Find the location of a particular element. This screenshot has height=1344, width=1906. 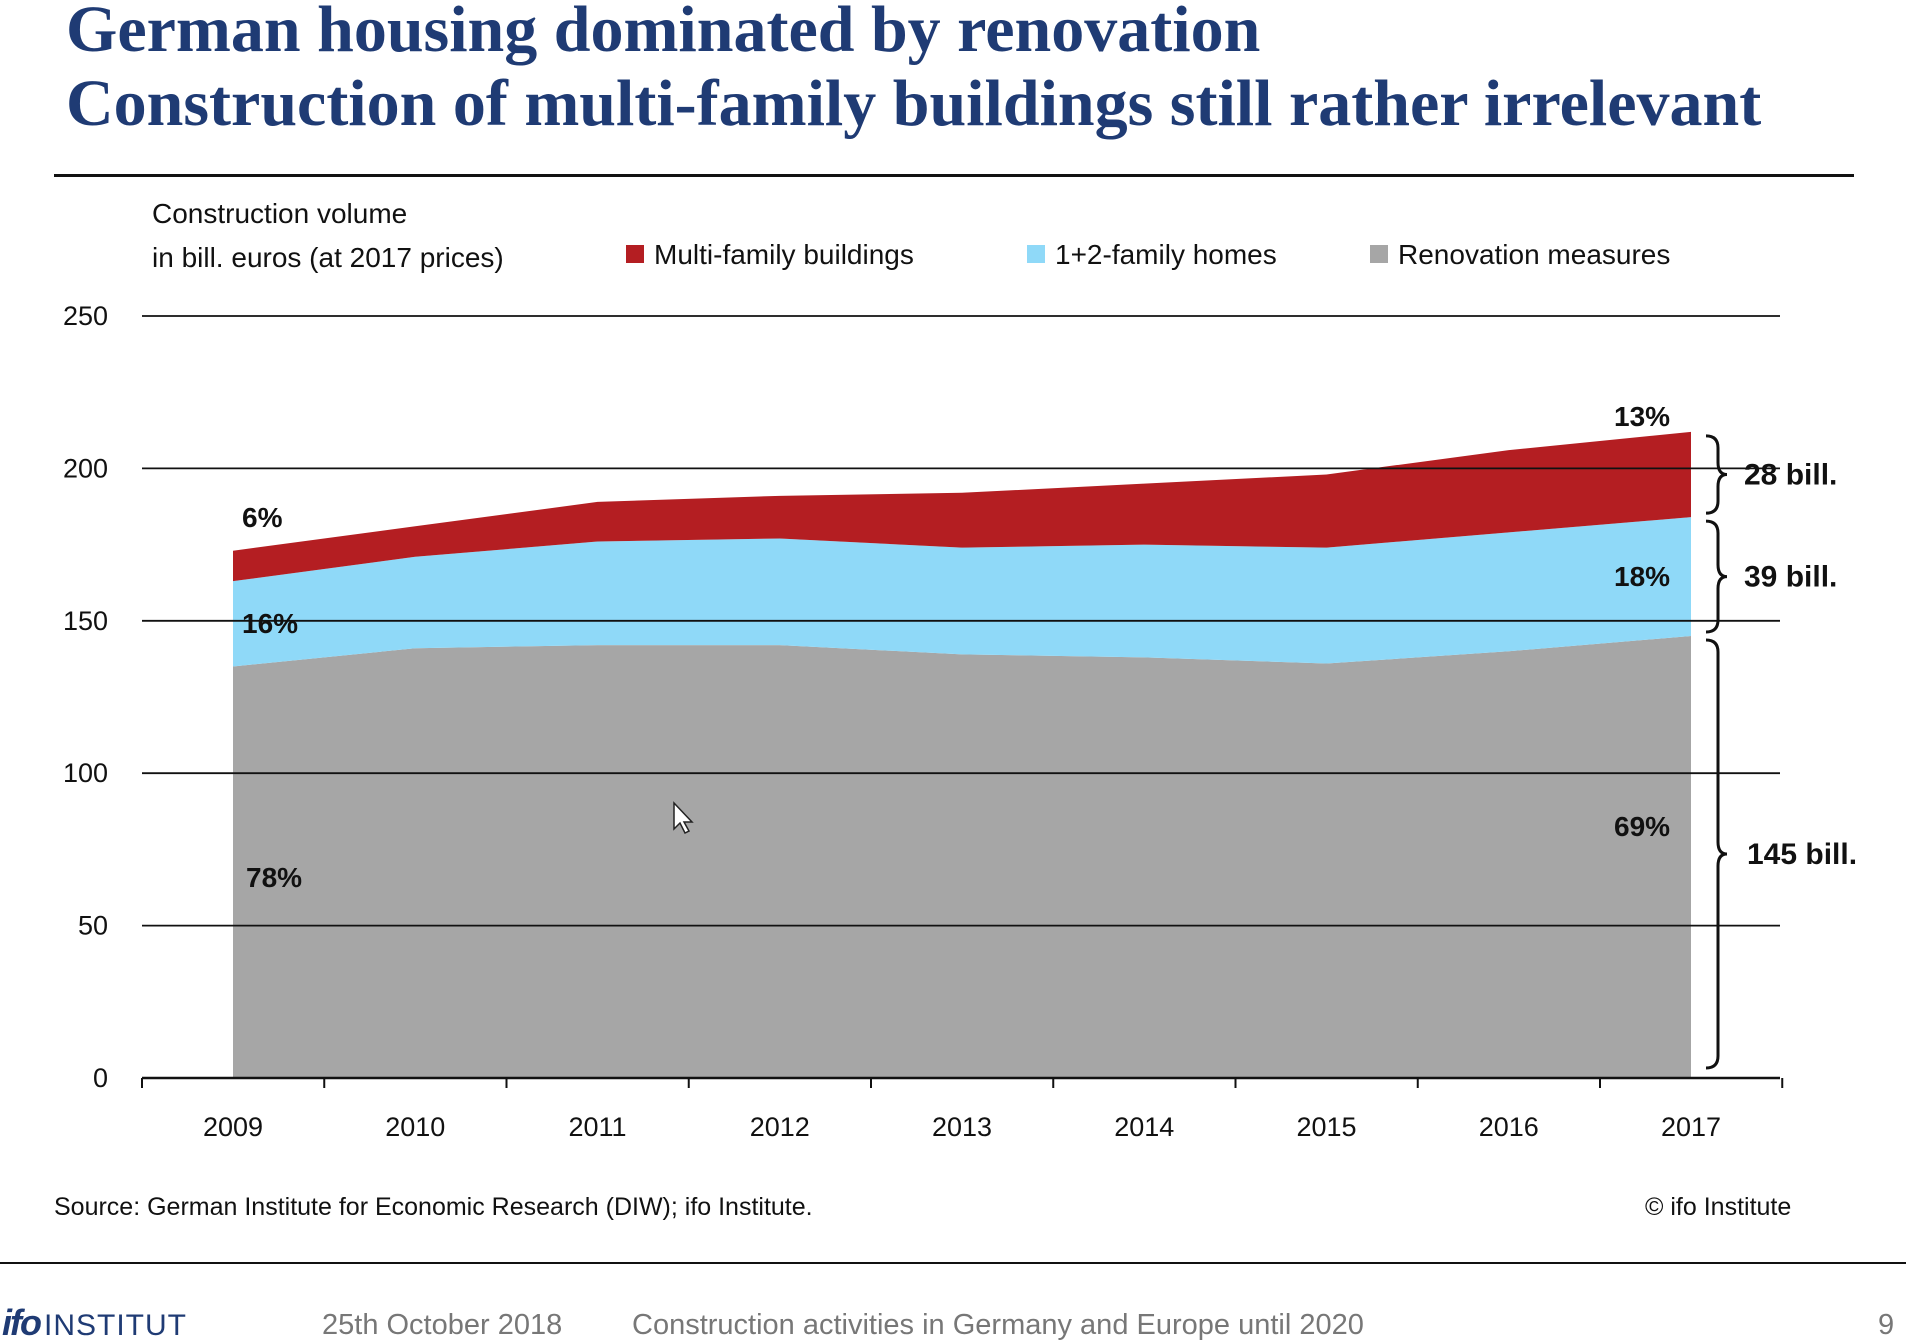

x-tick-label: 2011 is located at coordinates (597, 1127).